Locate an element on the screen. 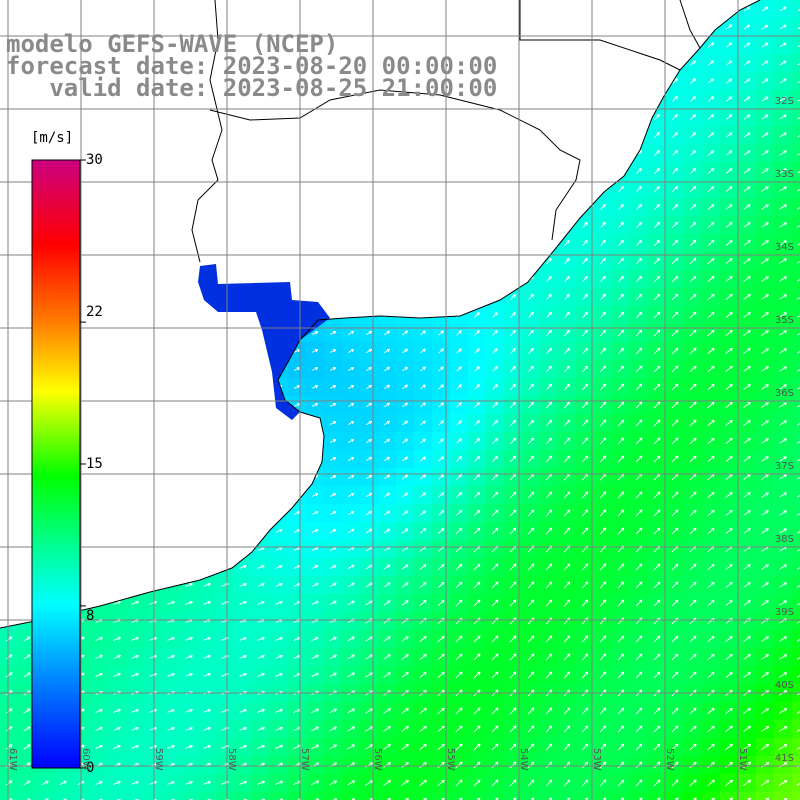  longitude-label: 54W is located at coordinates (523, 759).